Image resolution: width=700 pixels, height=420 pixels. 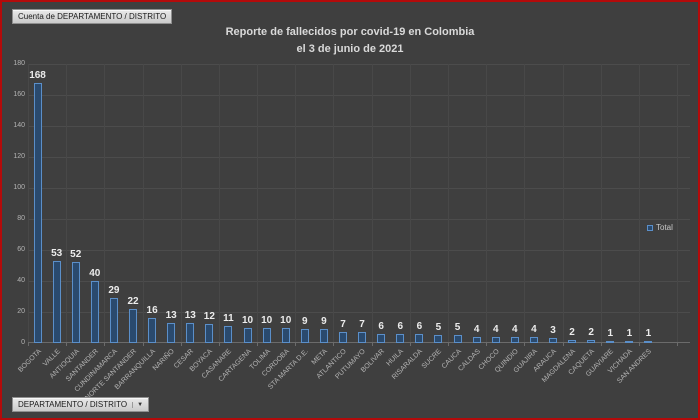 What do you see at coordinates (21, 249) in the screenshot?
I see `y-axis-label: 60` at bounding box center [21, 249].